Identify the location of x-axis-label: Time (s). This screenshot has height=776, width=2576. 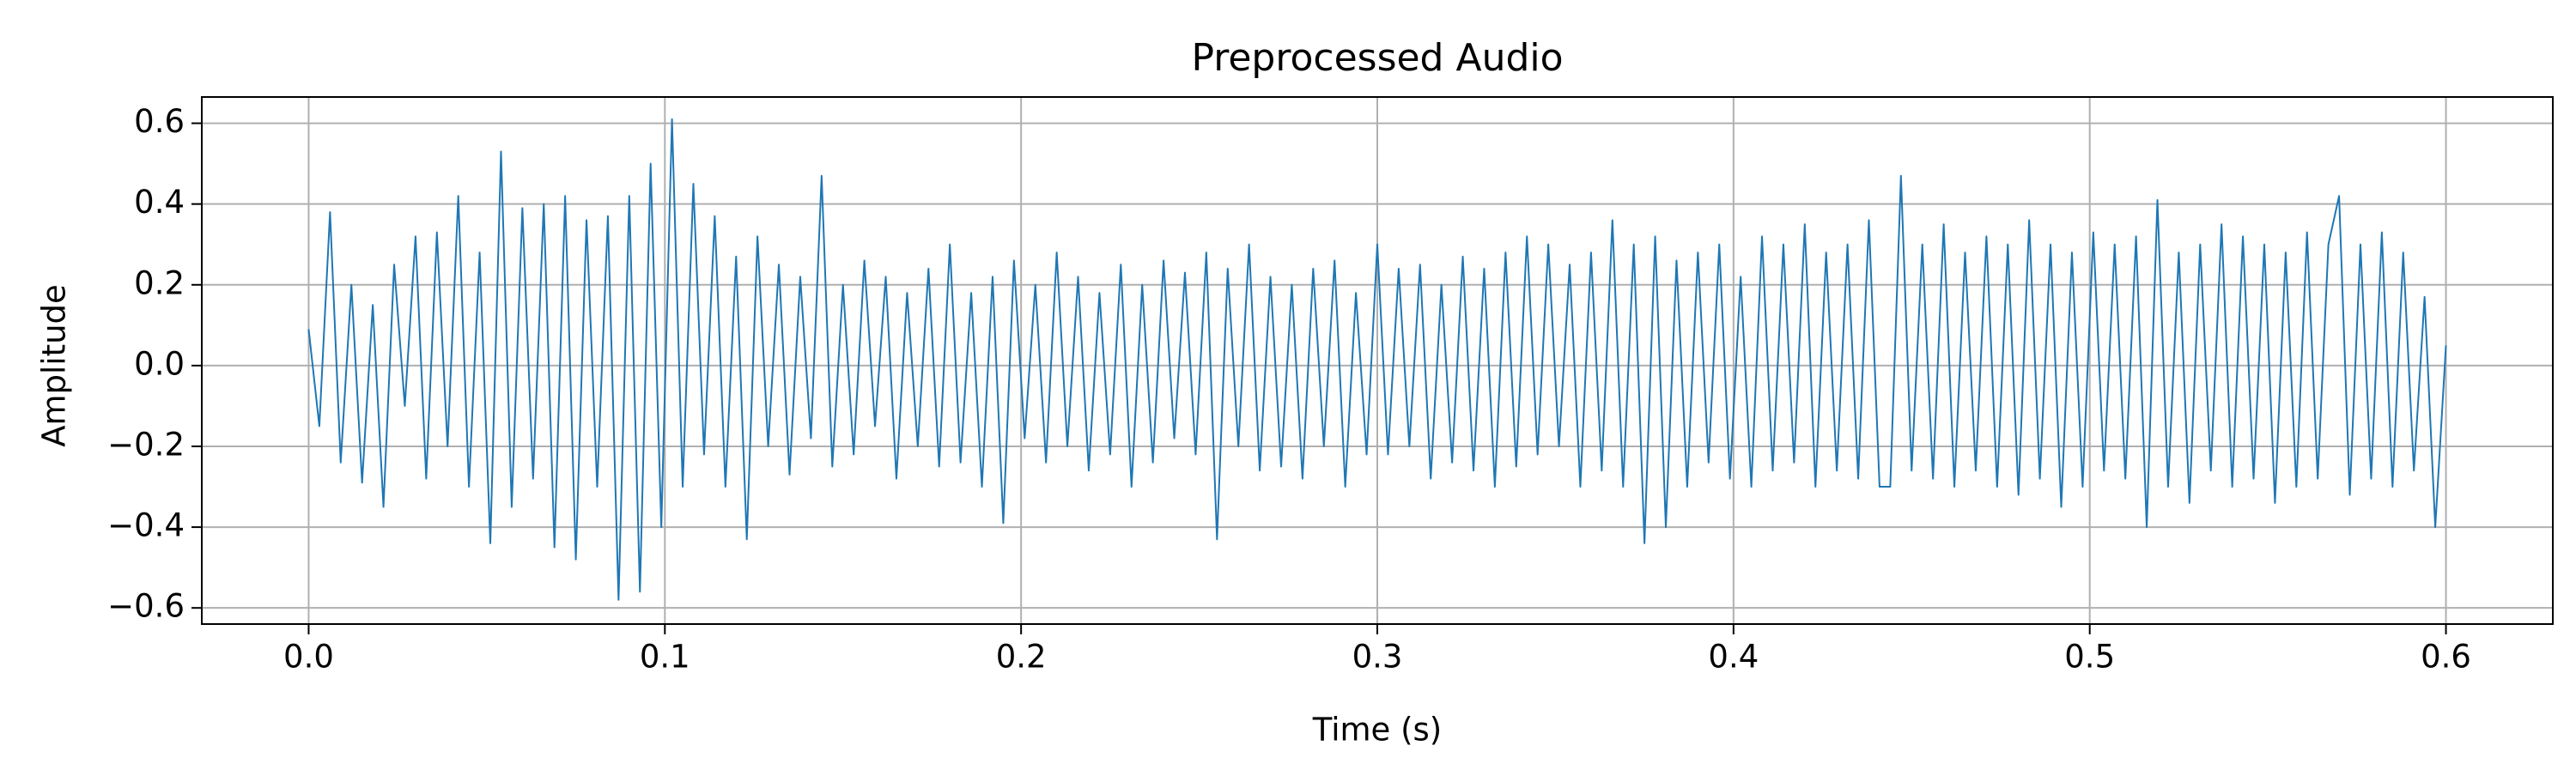
(1377, 730).